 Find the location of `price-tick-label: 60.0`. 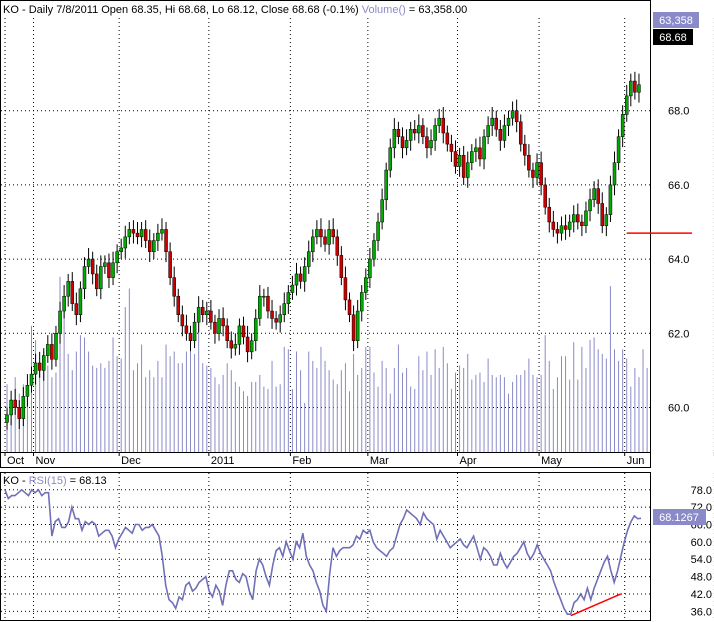

price-tick-label: 60.0 is located at coordinates (678, 408).